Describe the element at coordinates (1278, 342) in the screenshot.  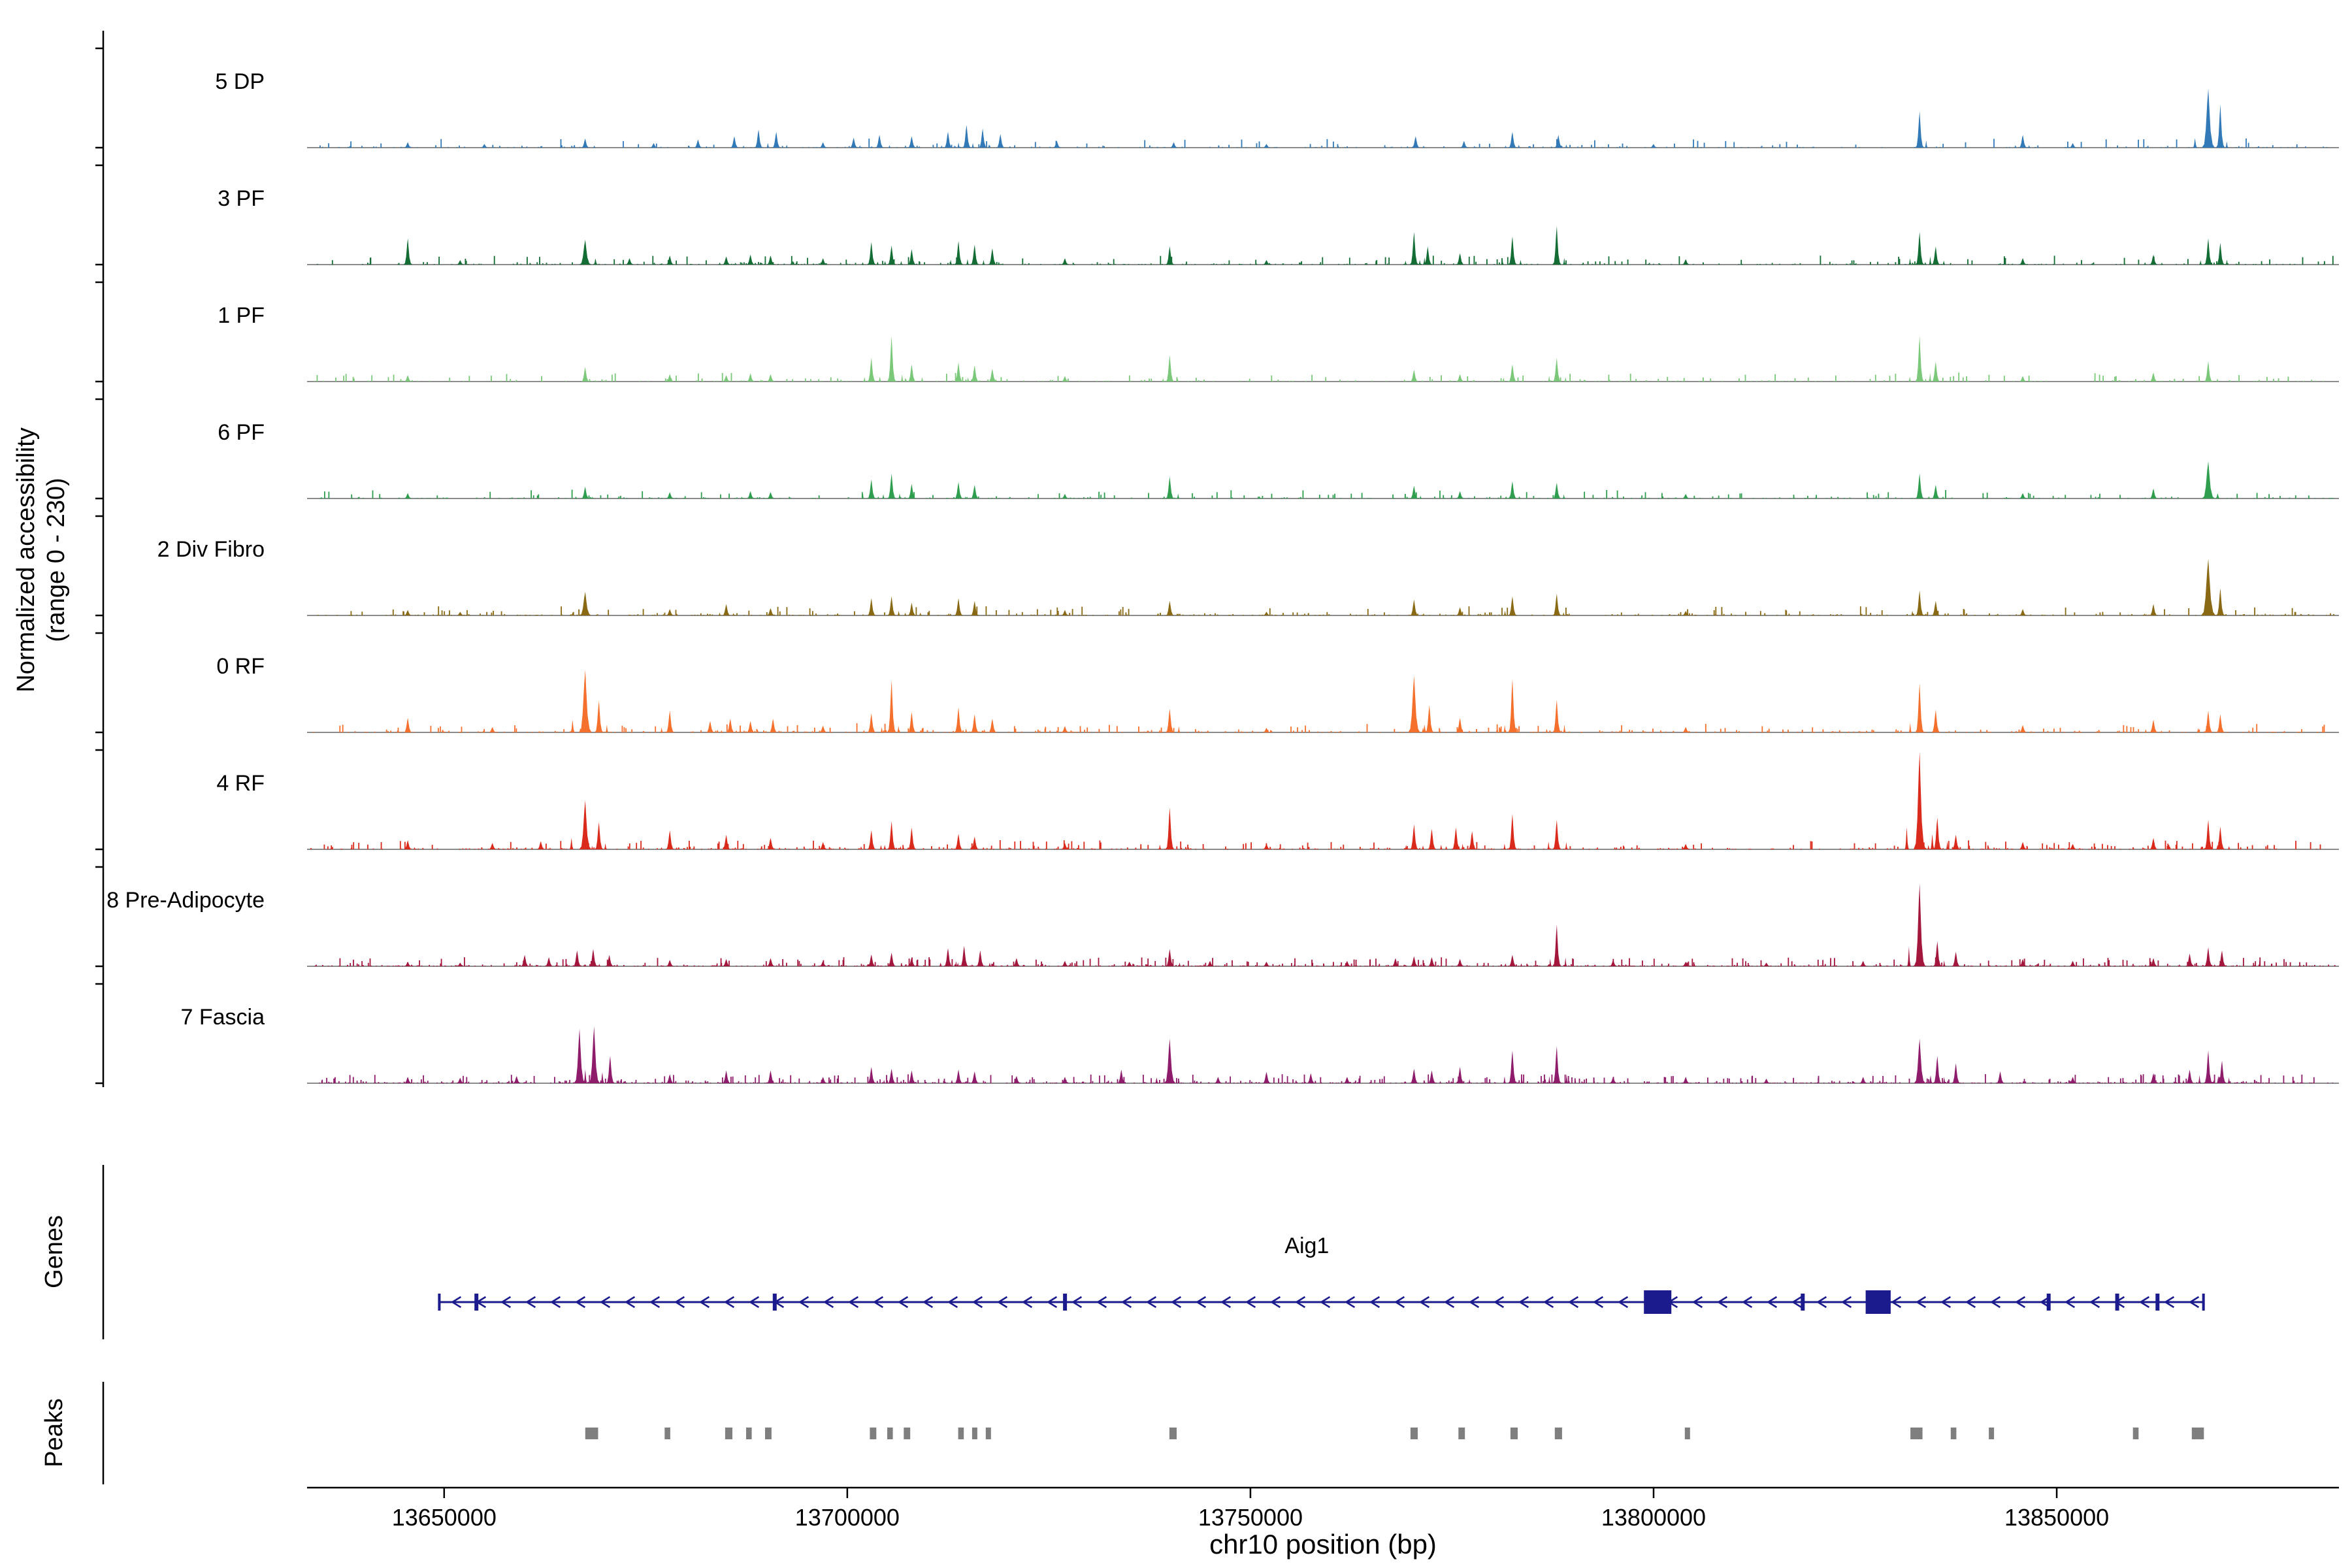
I see `track-1-pf: 1 PF` at that location.